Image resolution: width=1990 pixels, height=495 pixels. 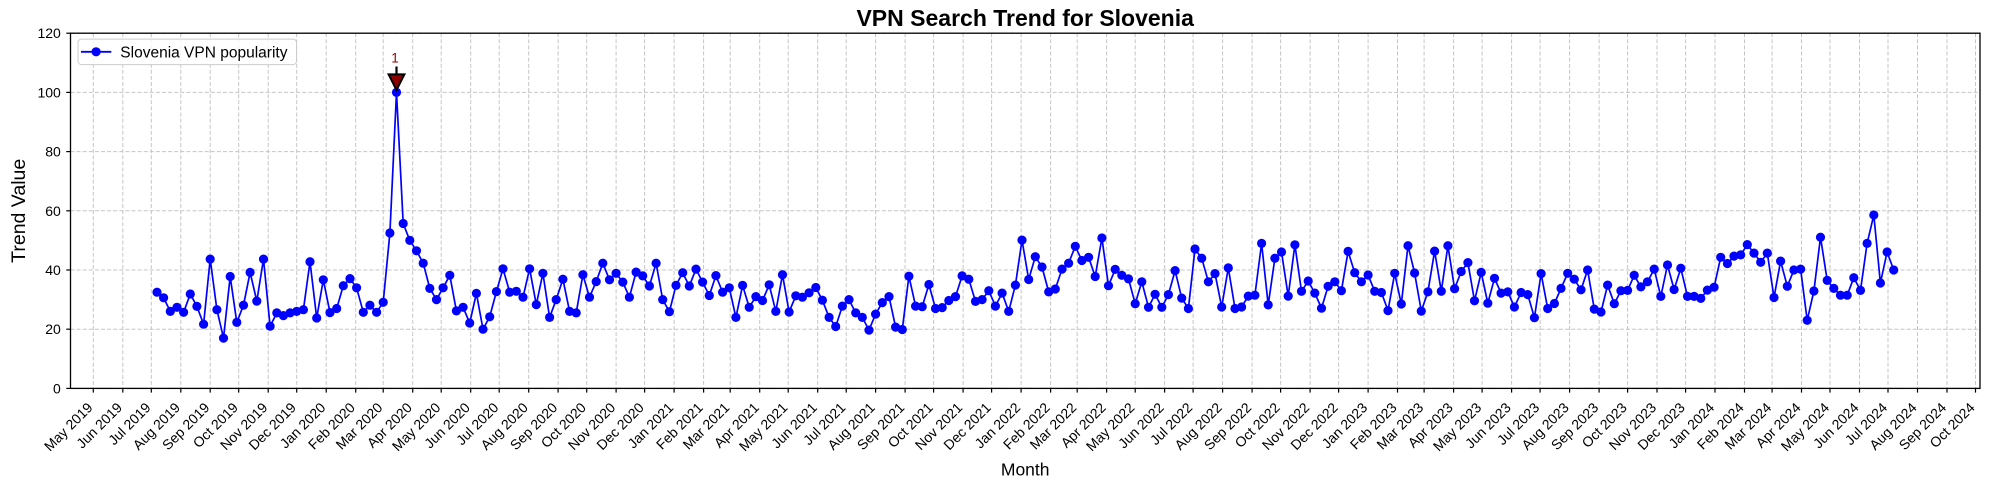 What do you see at coordinates (1025, 470) in the screenshot?
I see `svg-text: Month` at bounding box center [1025, 470].